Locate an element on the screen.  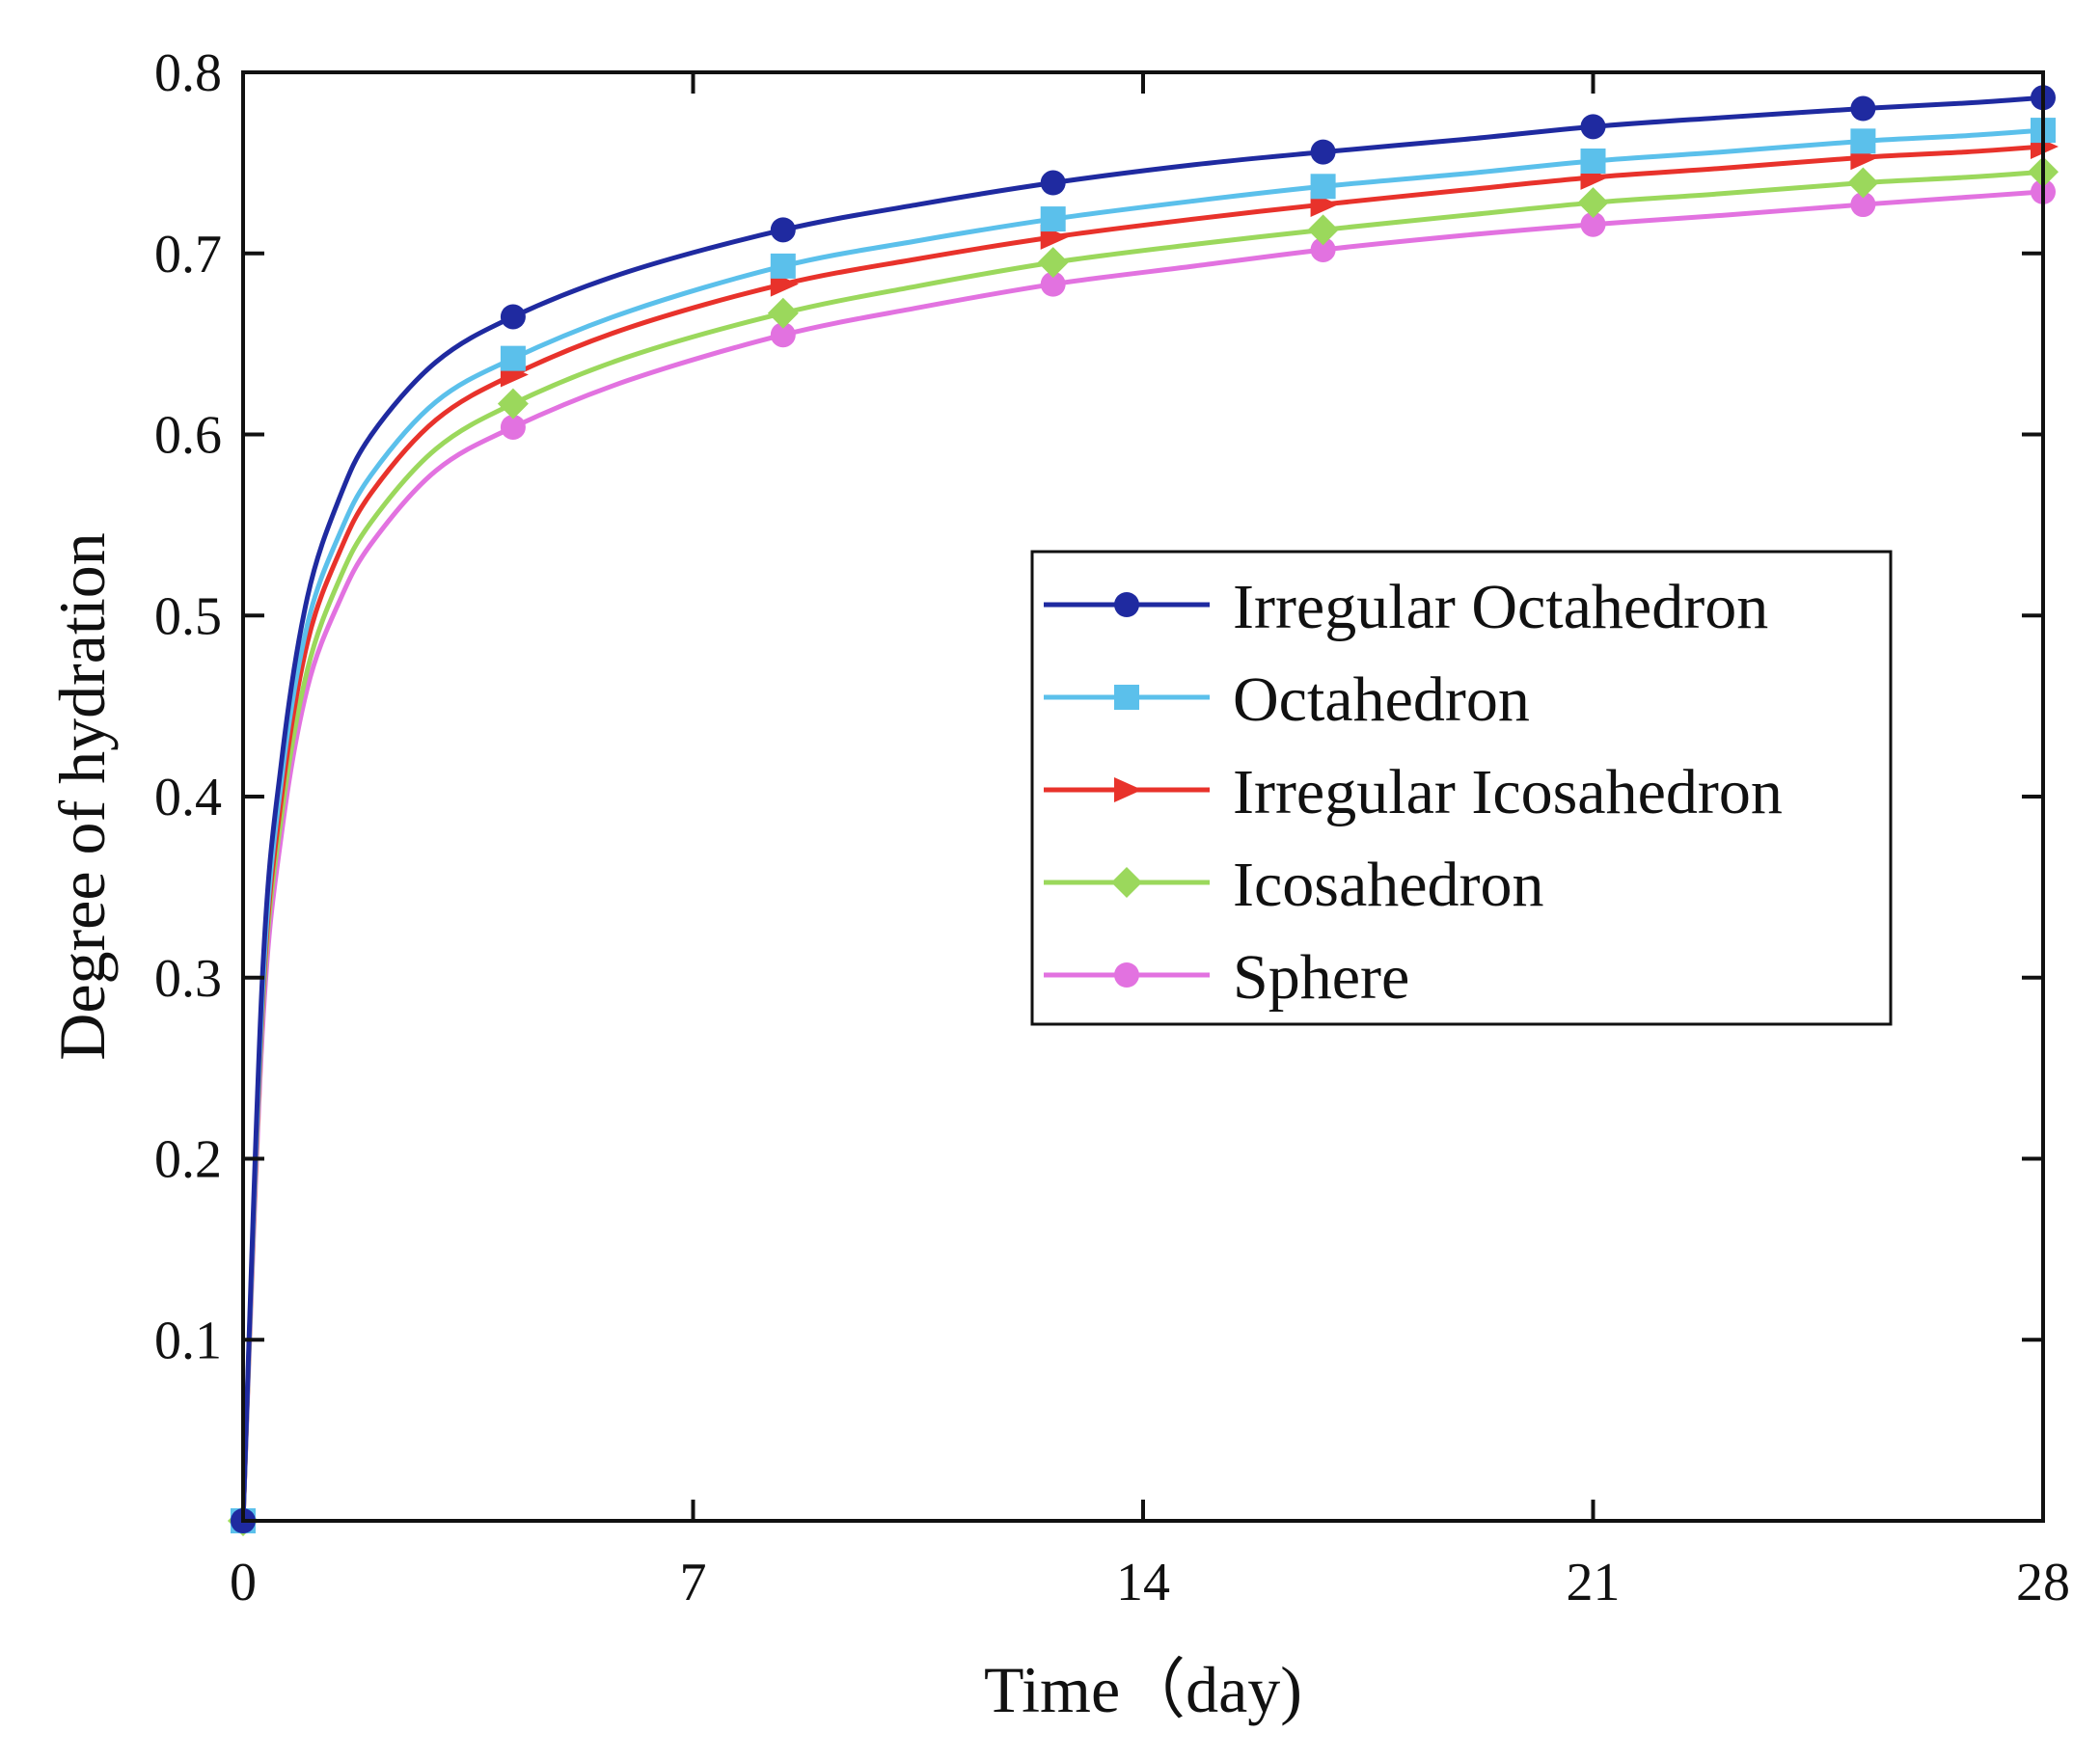
x-tick-label: 14 is located at coordinates (1143, 1582).